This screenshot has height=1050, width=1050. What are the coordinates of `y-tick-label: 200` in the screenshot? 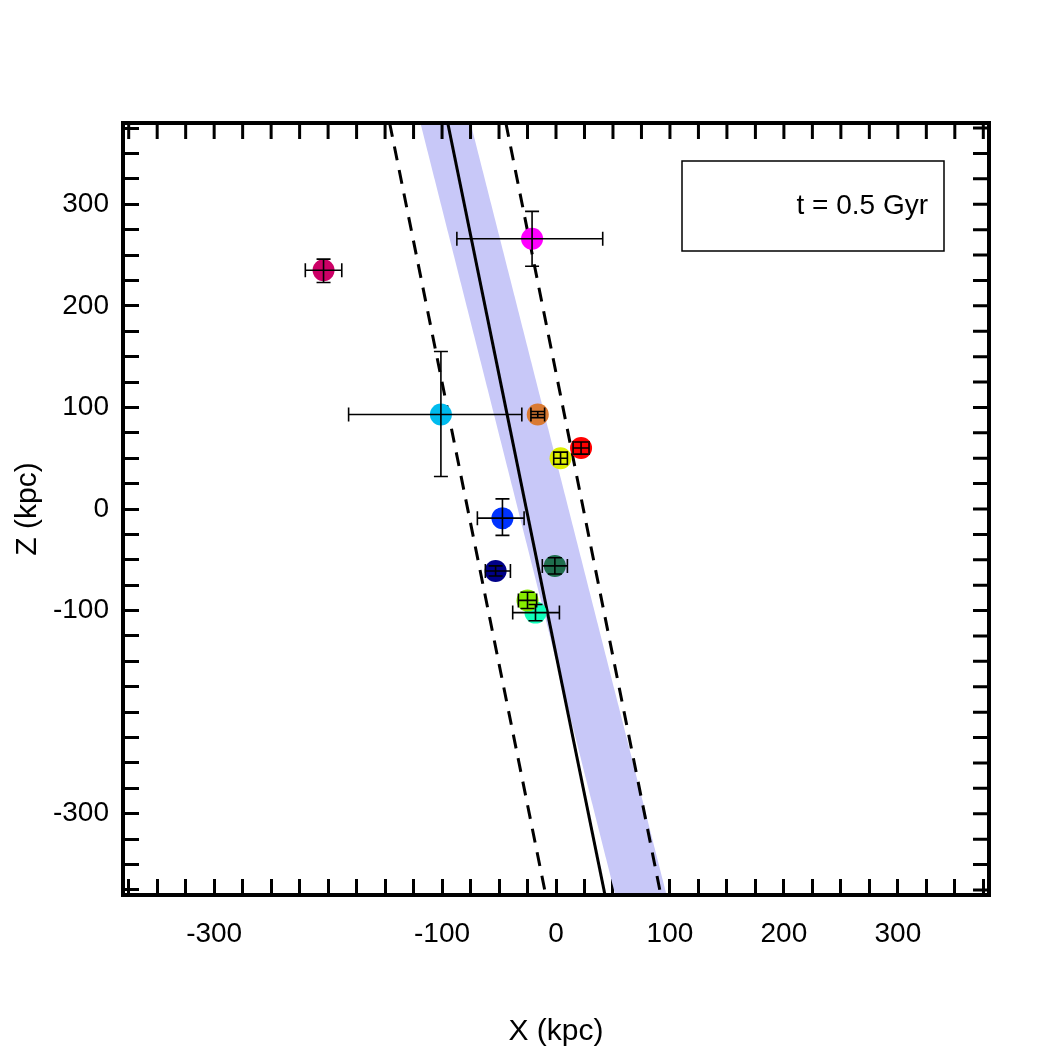 It's located at (85, 304).